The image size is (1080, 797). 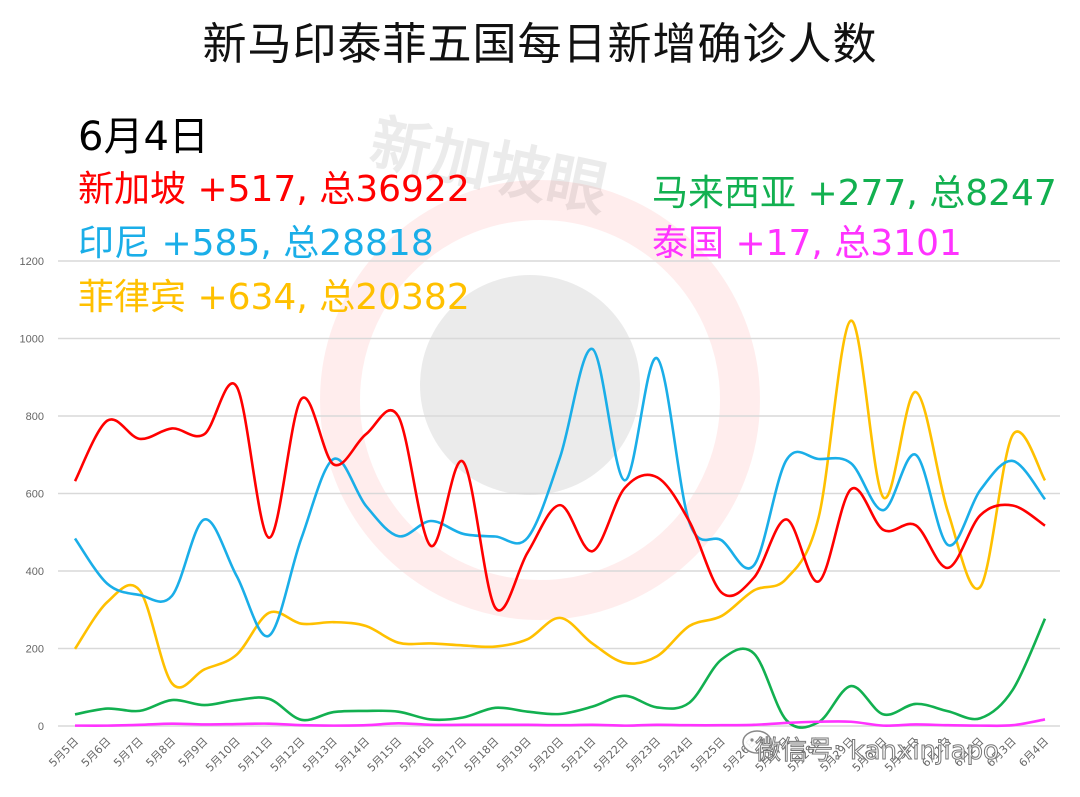 I want to click on x-tick-label: 5月12日, so click(x=288, y=755).